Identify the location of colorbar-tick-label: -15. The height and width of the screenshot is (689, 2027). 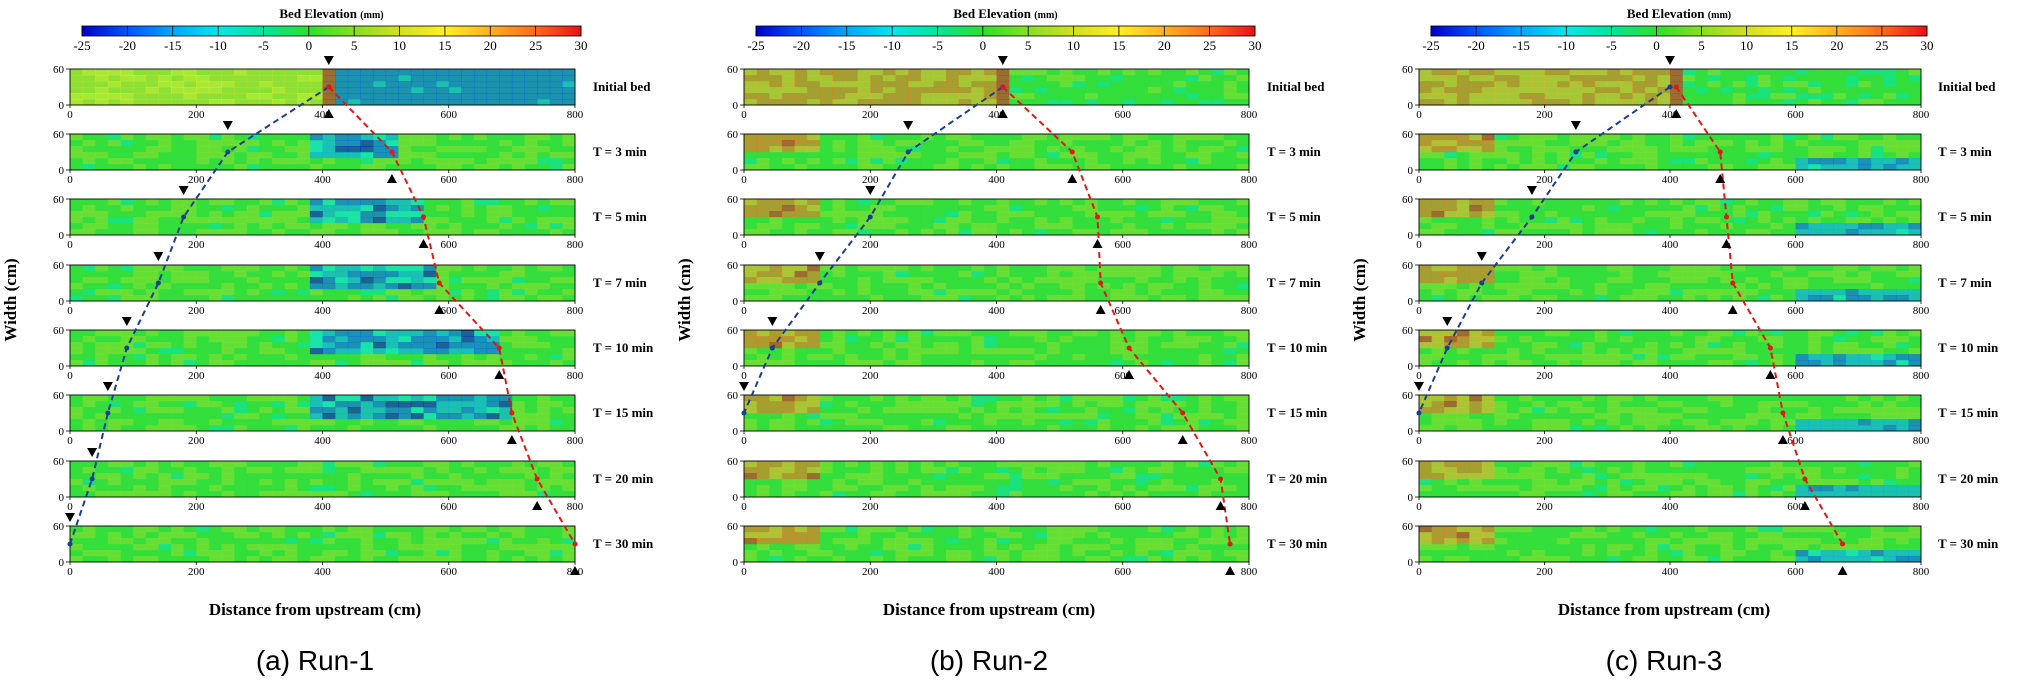
(172, 45).